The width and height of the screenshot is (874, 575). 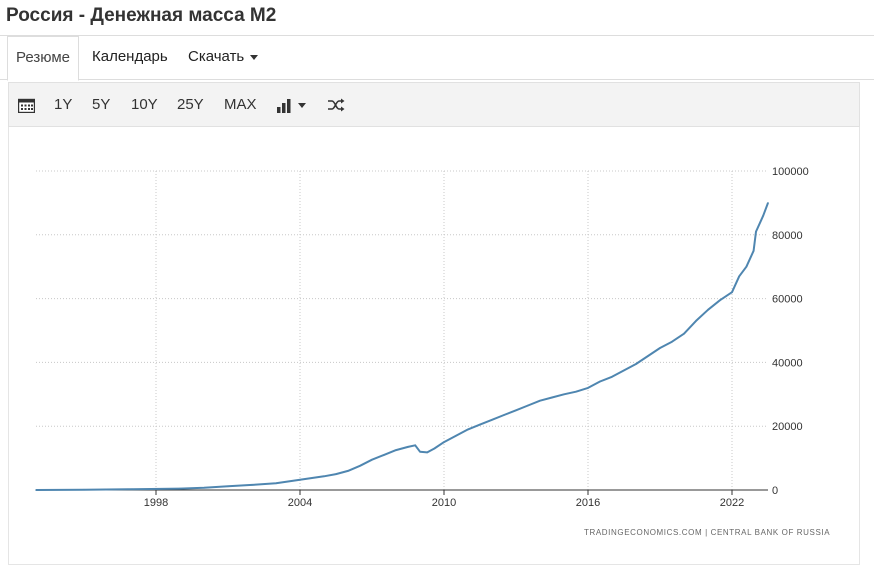 I want to click on tab-bar: Резюме Календарь Скачать, so click(x=437, y=58).